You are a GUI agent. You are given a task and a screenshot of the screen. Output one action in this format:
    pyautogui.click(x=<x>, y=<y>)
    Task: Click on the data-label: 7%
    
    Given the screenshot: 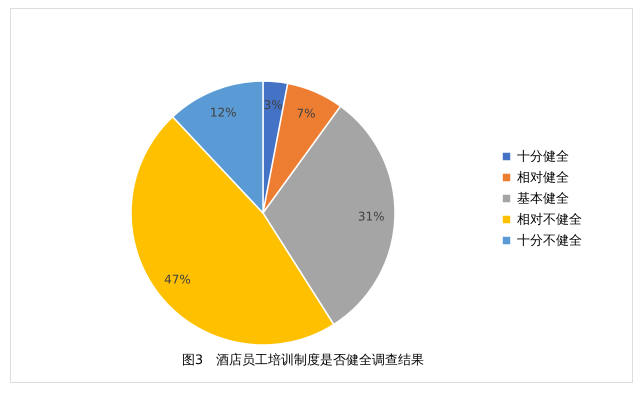 What is the action you would take?
    pyautogui.click(x=306, y=113)
    